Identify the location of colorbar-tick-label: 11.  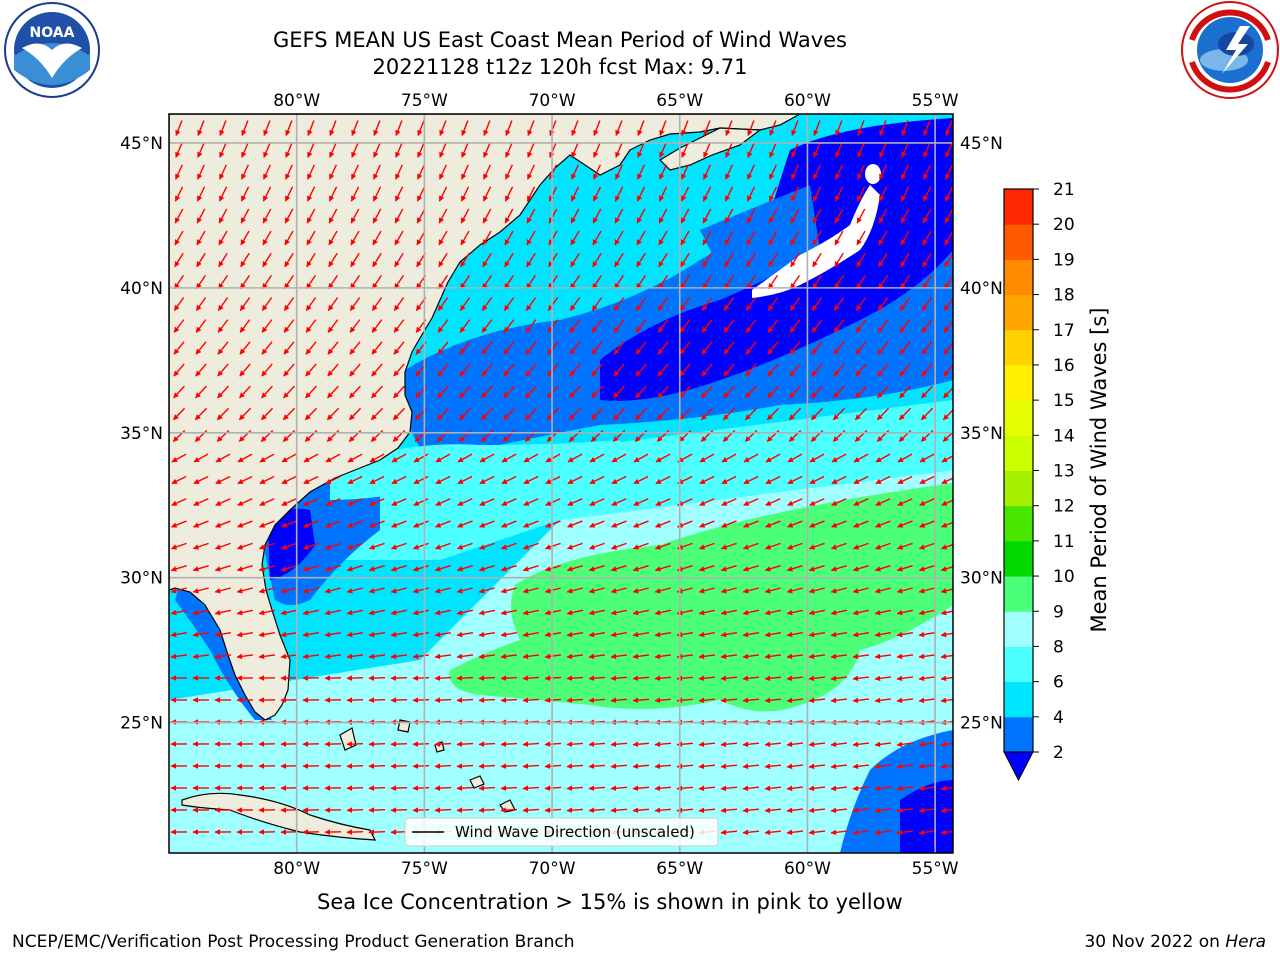
(1064, 542).